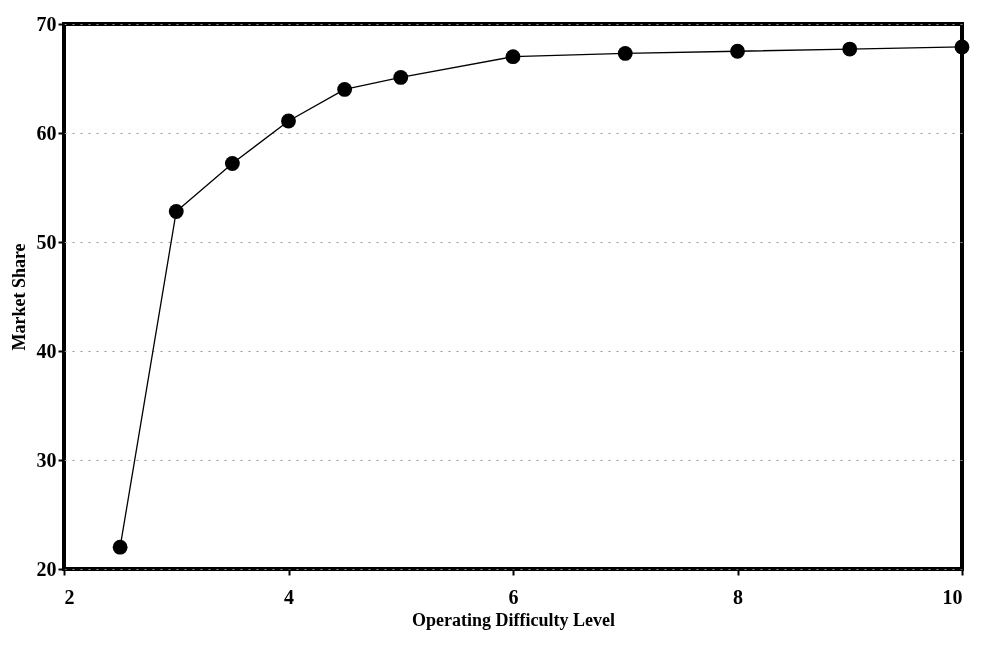 The image size is (1003, 659). I want to click on y-tick-label: 70, so click(46, 23).